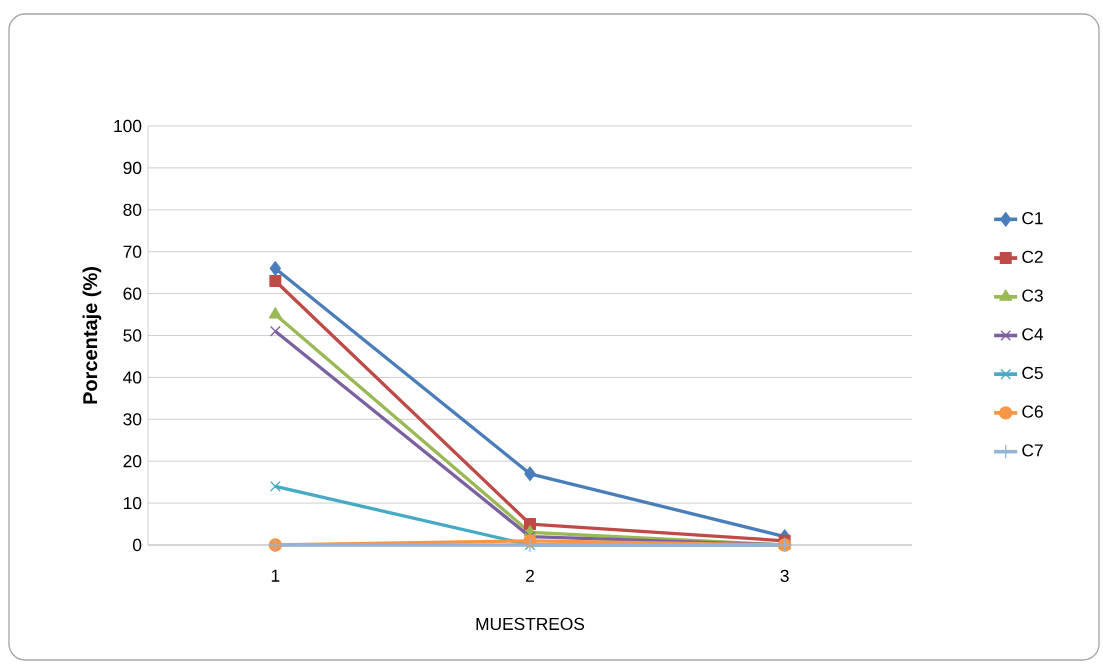  I want to click on y-tick-label: 90, so click(132, 168).